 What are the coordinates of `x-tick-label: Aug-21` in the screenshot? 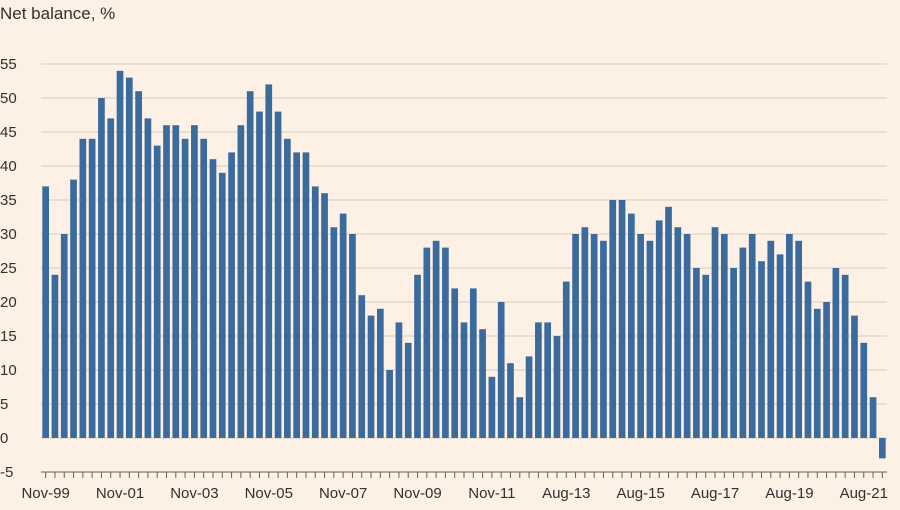 It's located at (864, 493).